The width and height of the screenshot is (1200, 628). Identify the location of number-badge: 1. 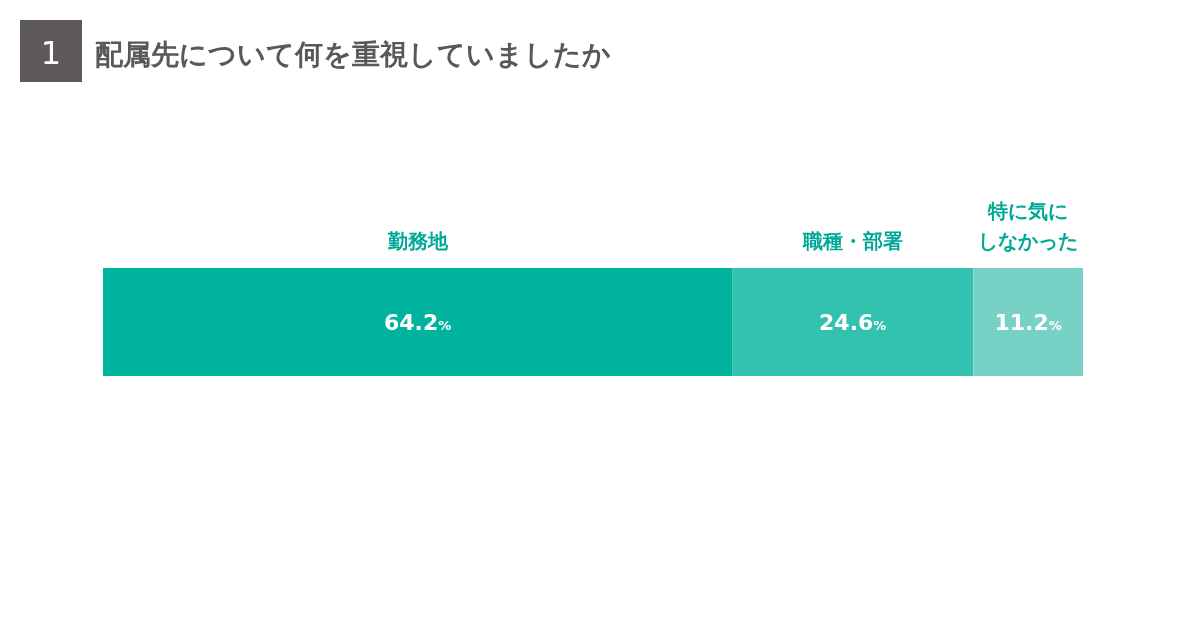
(51, 51).